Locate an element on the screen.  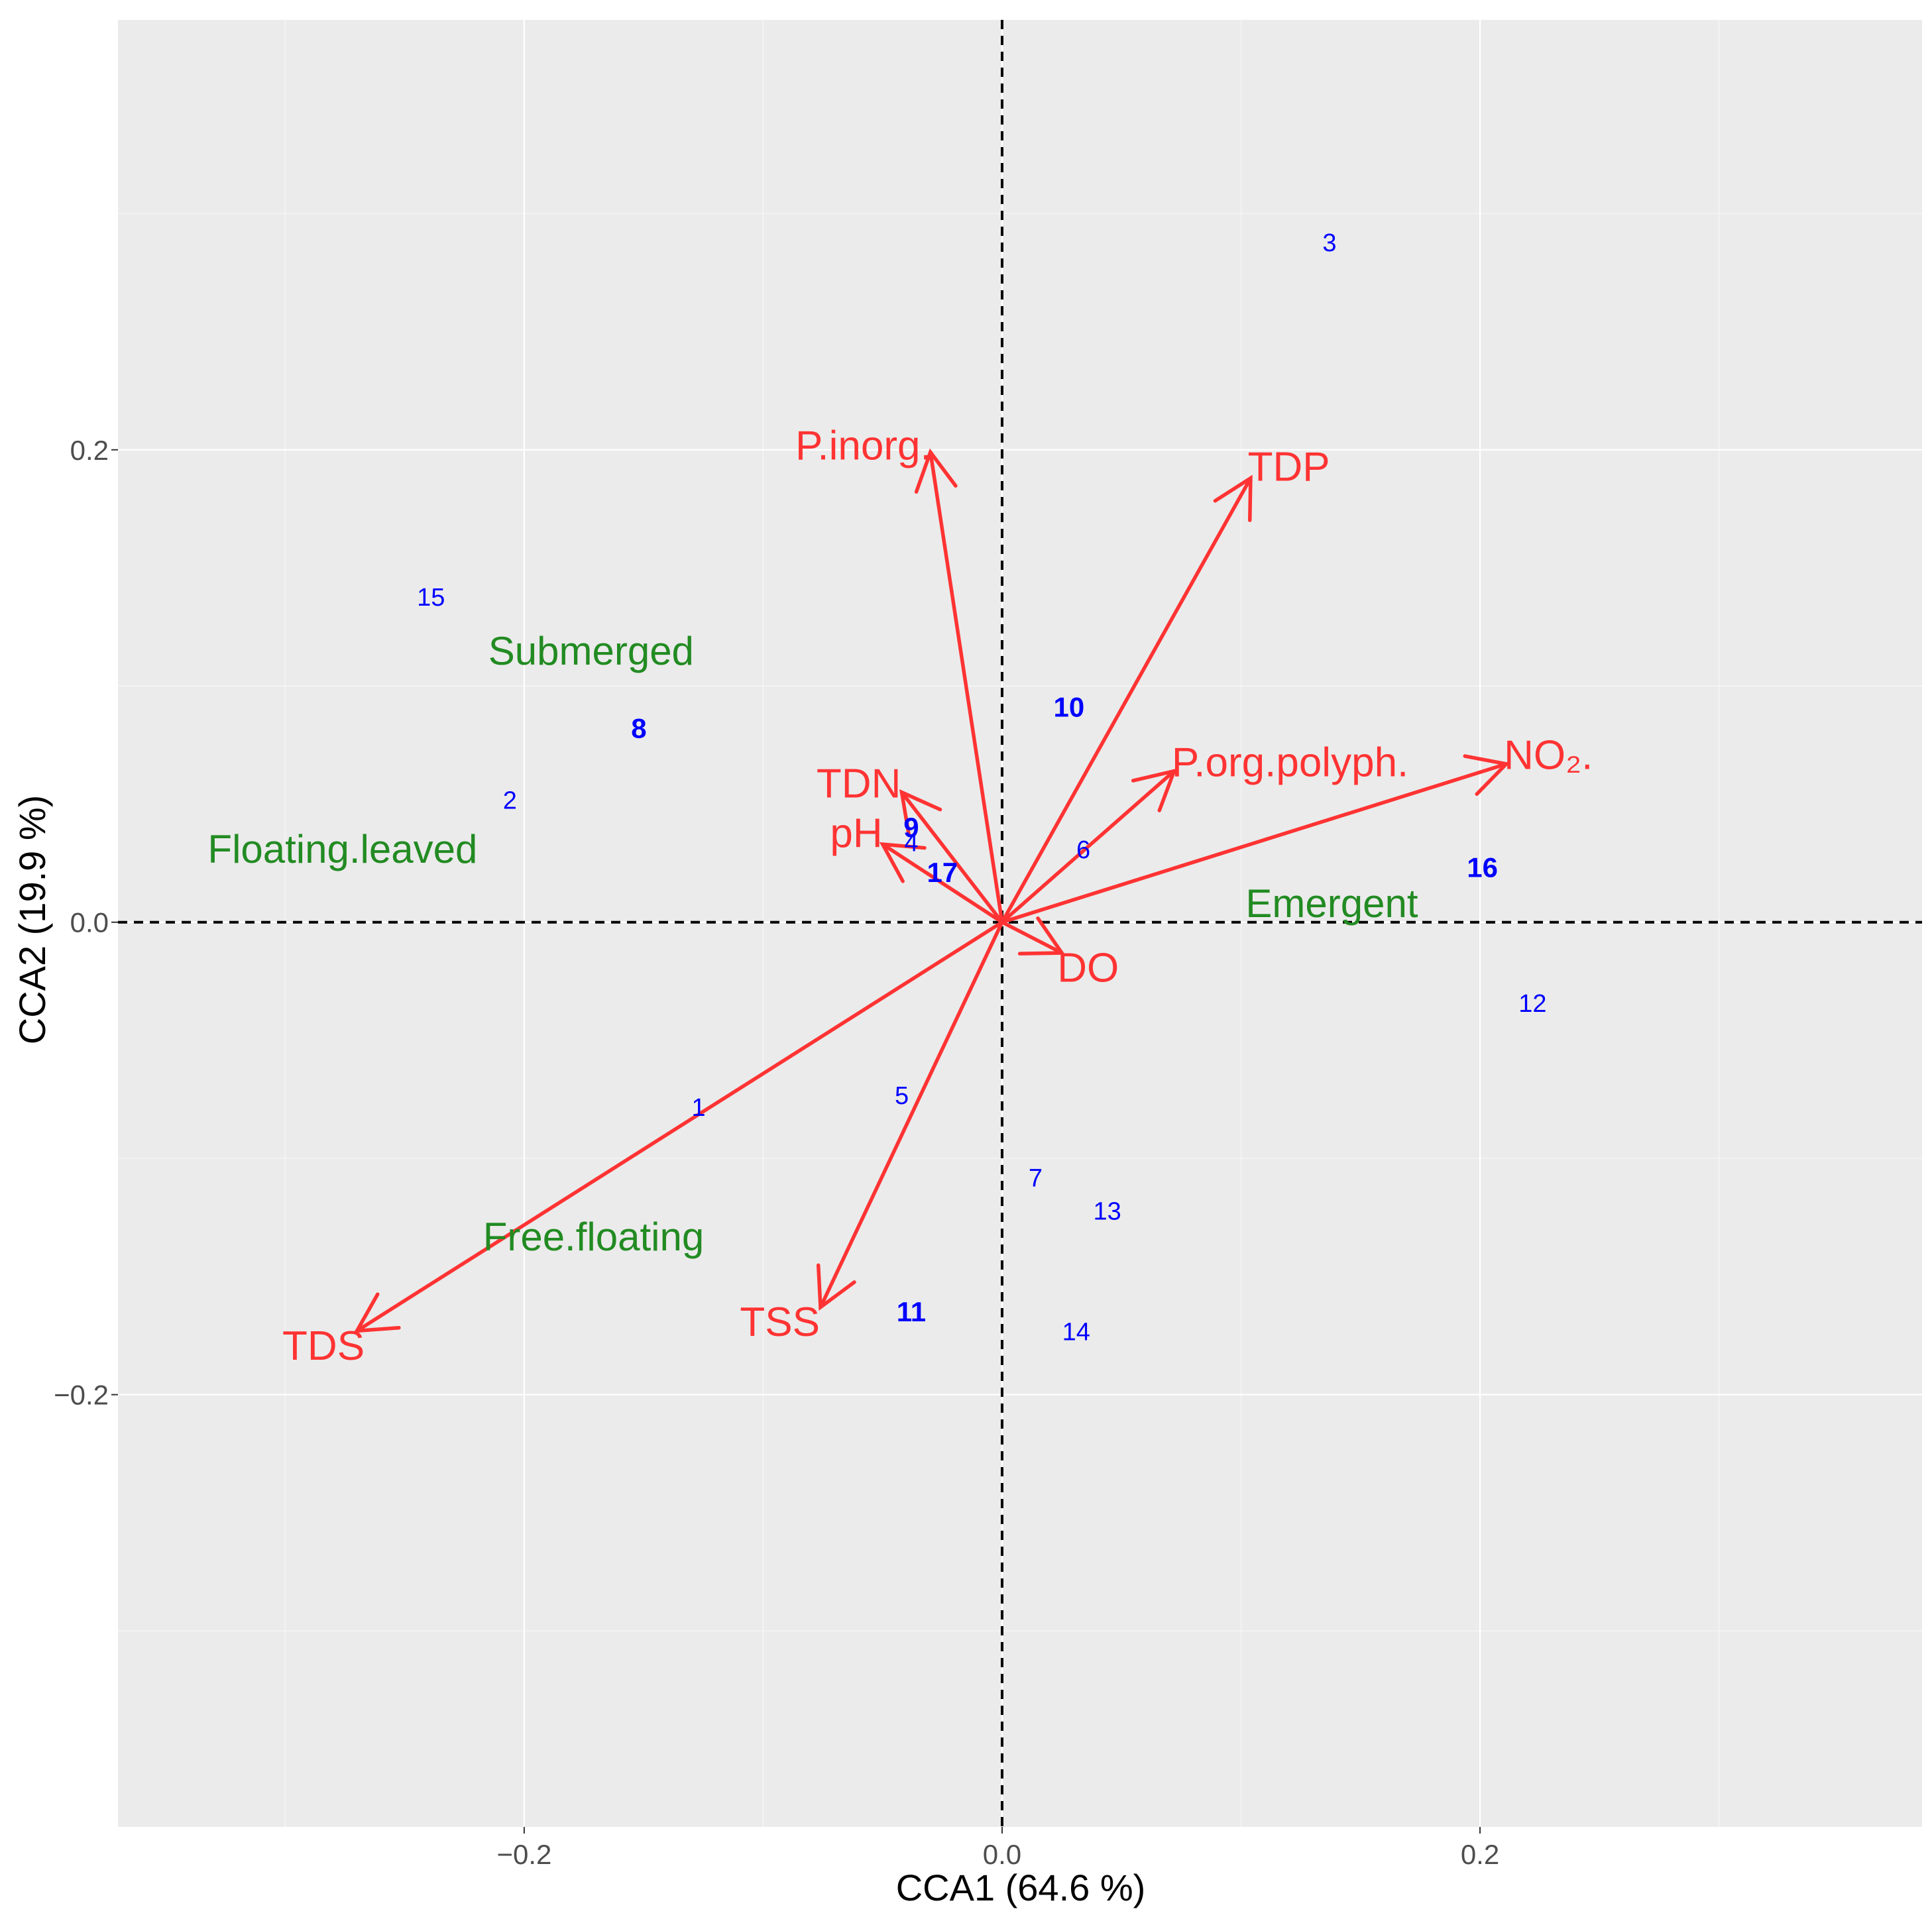
y-tick-label: 0.2 is located at coordinates (89, 450).